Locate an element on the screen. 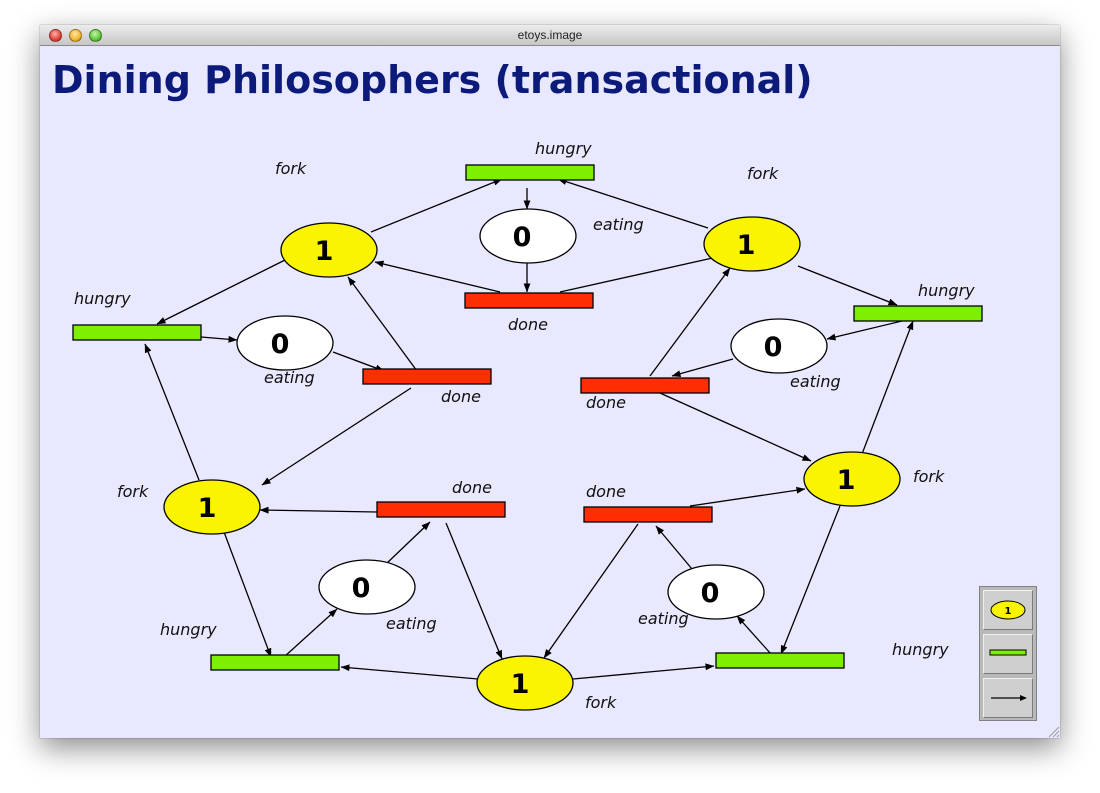 Image resolution: width=1100 pixels, height=793 pixels. arc-tool-button is located at coordinates (1008, 698).